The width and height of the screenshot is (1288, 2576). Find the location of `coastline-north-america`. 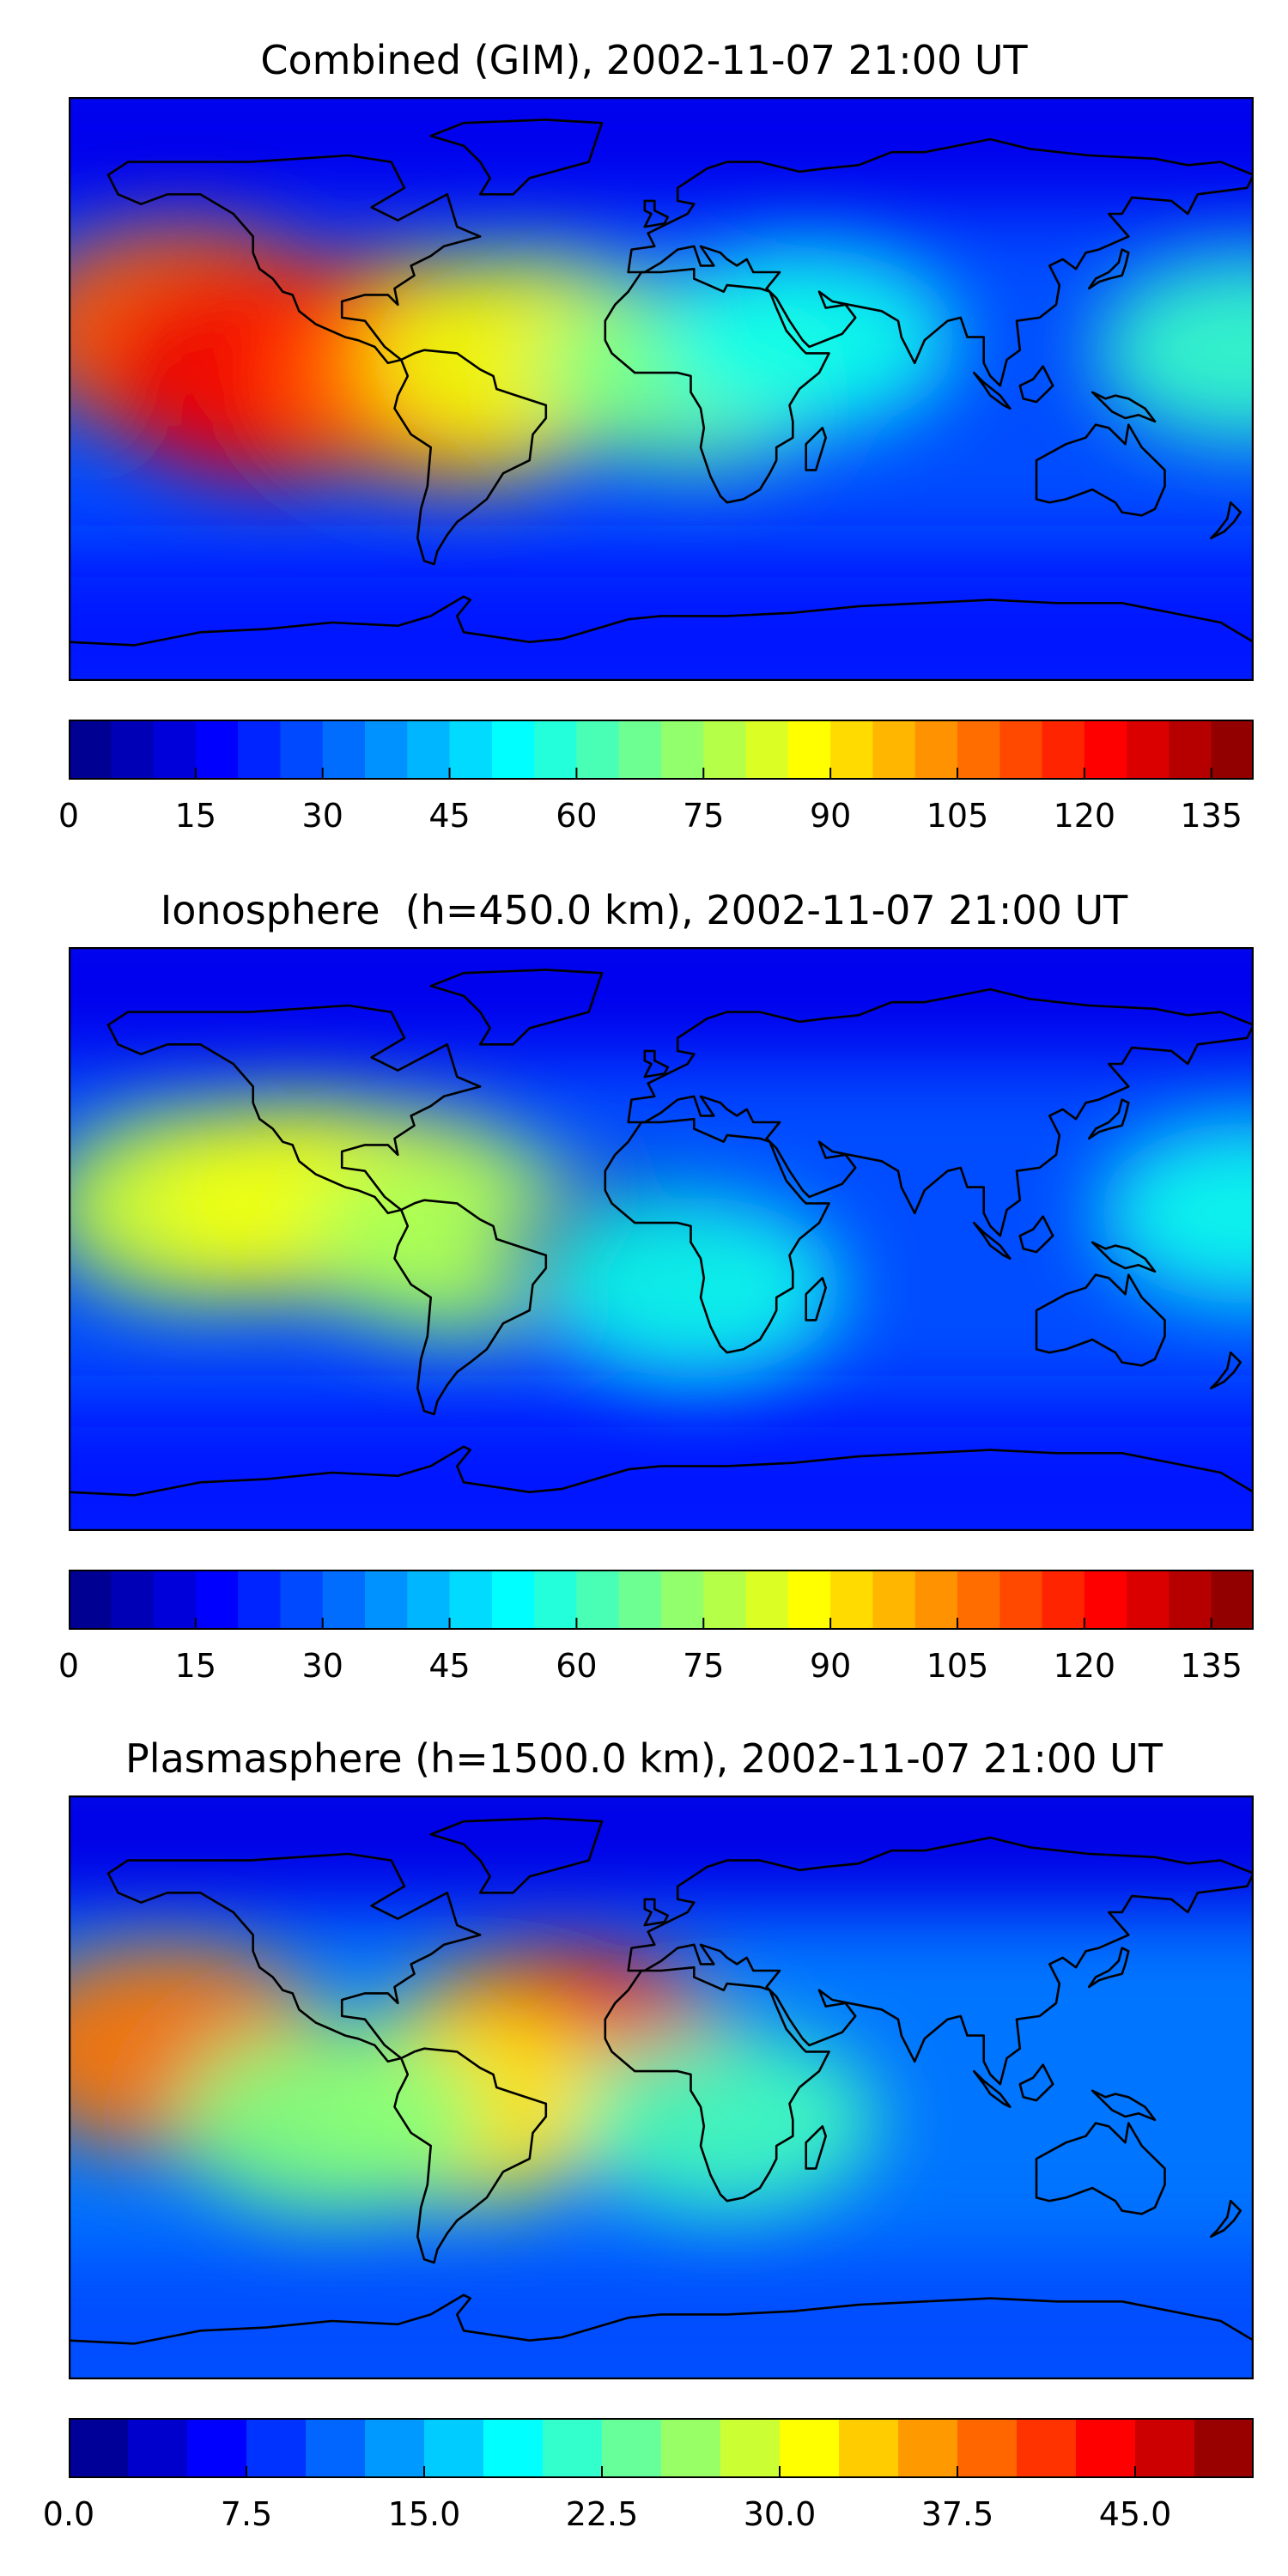

coastline-north-america is located at coordinates (294, 1109).